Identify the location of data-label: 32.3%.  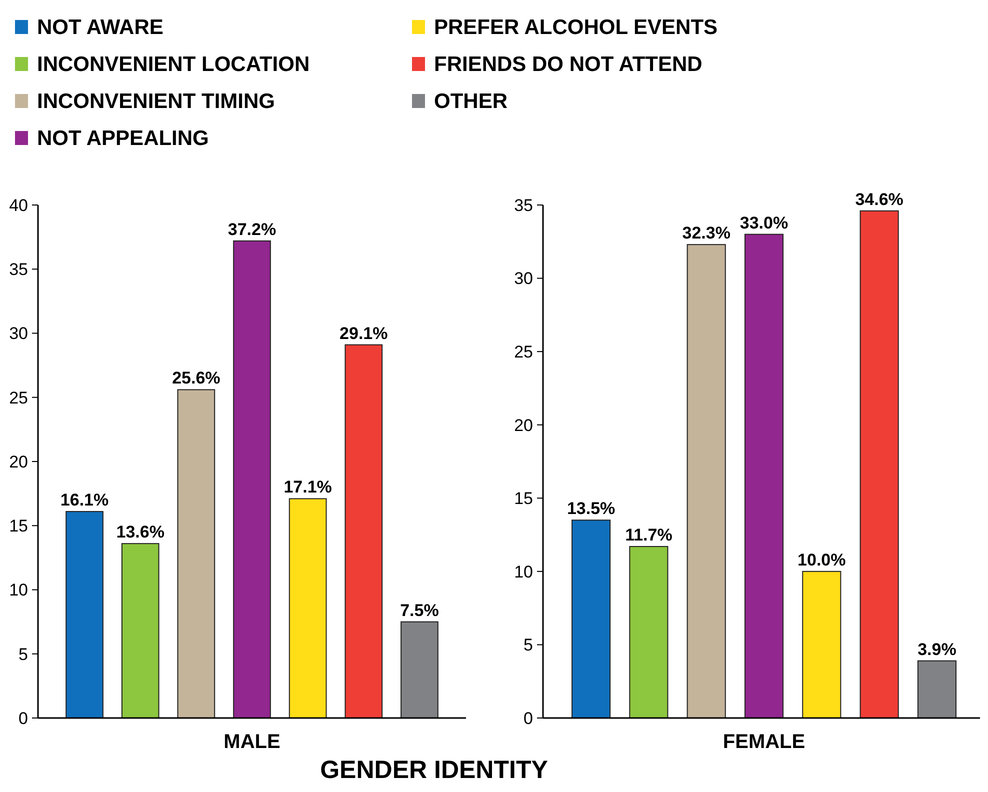
(706, 233).